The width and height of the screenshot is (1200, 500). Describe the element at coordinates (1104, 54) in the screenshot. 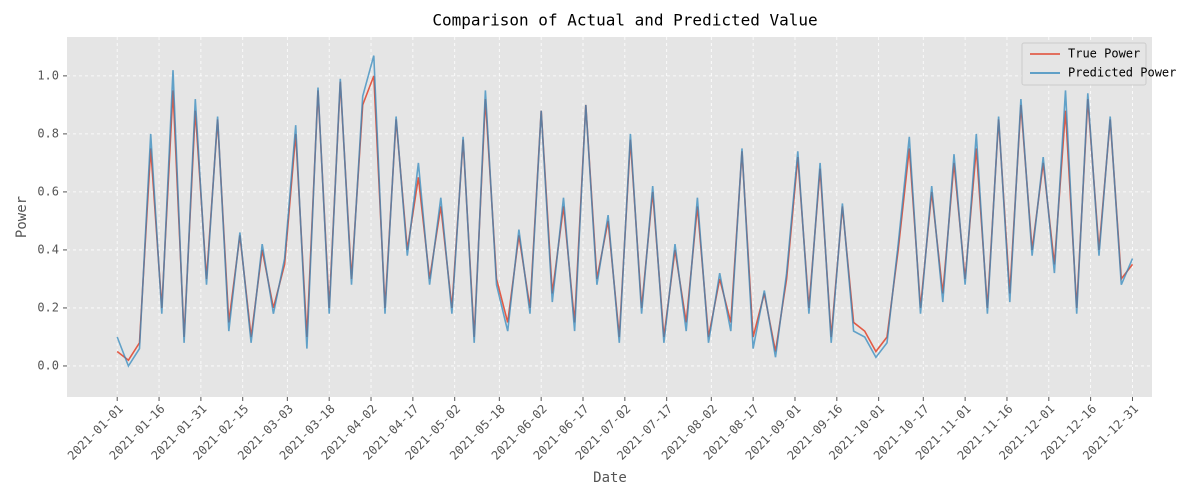

I see `legend-label: True Power` at that location.